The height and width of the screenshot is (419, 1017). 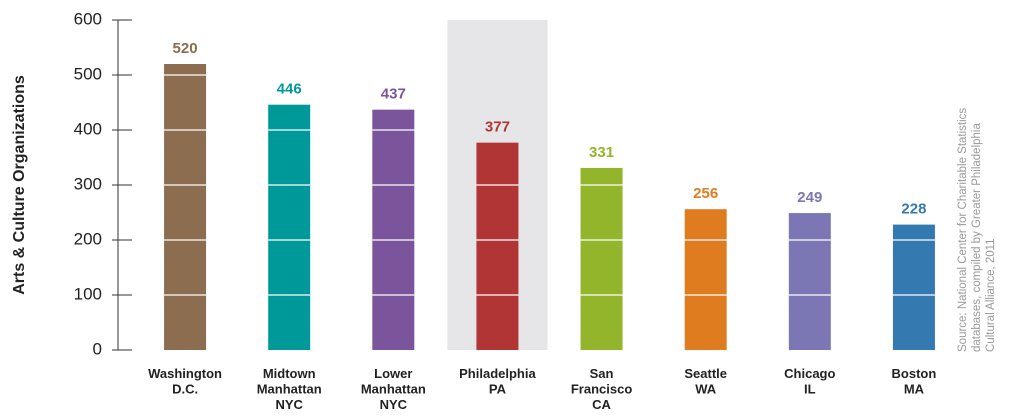 What do you see at coordinates (185, 373) in the screenshot?
I see `x-tick-label-line: Washington` at bounding box center [185, 373].